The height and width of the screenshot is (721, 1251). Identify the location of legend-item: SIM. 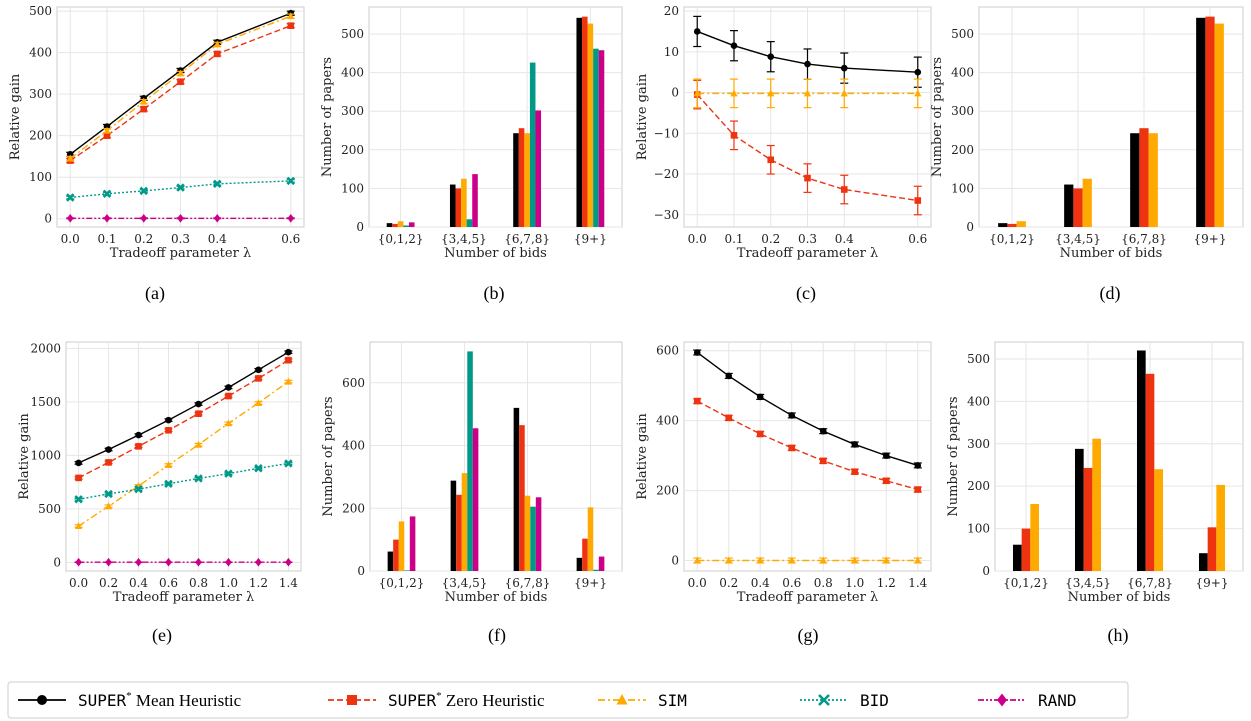
(642, 700).